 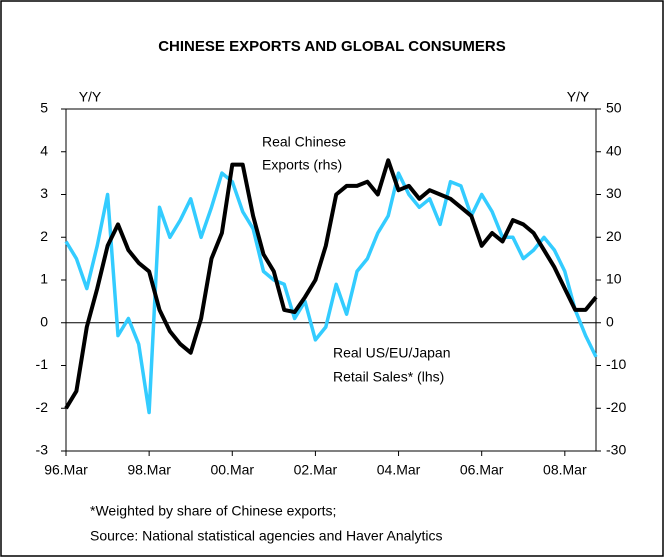 I want to click on y-tick-label: -3, so click(x=42, y=450).